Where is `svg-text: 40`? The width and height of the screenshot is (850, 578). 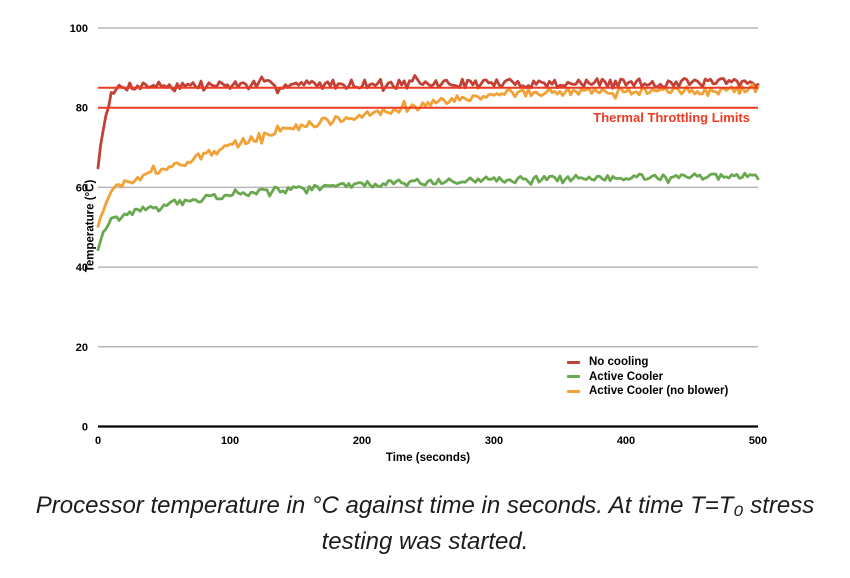 svg-text: 40 is located at coordinates (82, 268).